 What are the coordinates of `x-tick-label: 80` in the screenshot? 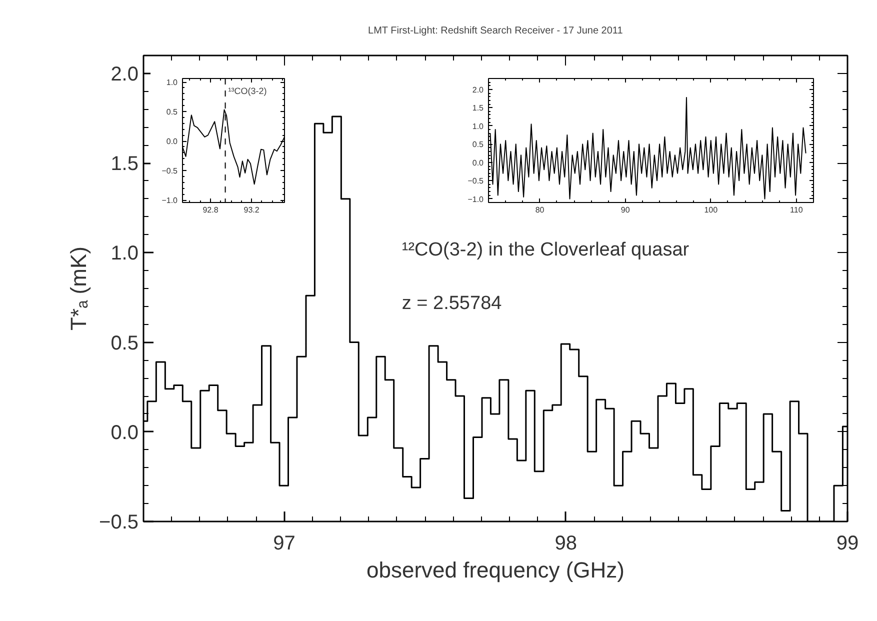 It's located at (540, 210).